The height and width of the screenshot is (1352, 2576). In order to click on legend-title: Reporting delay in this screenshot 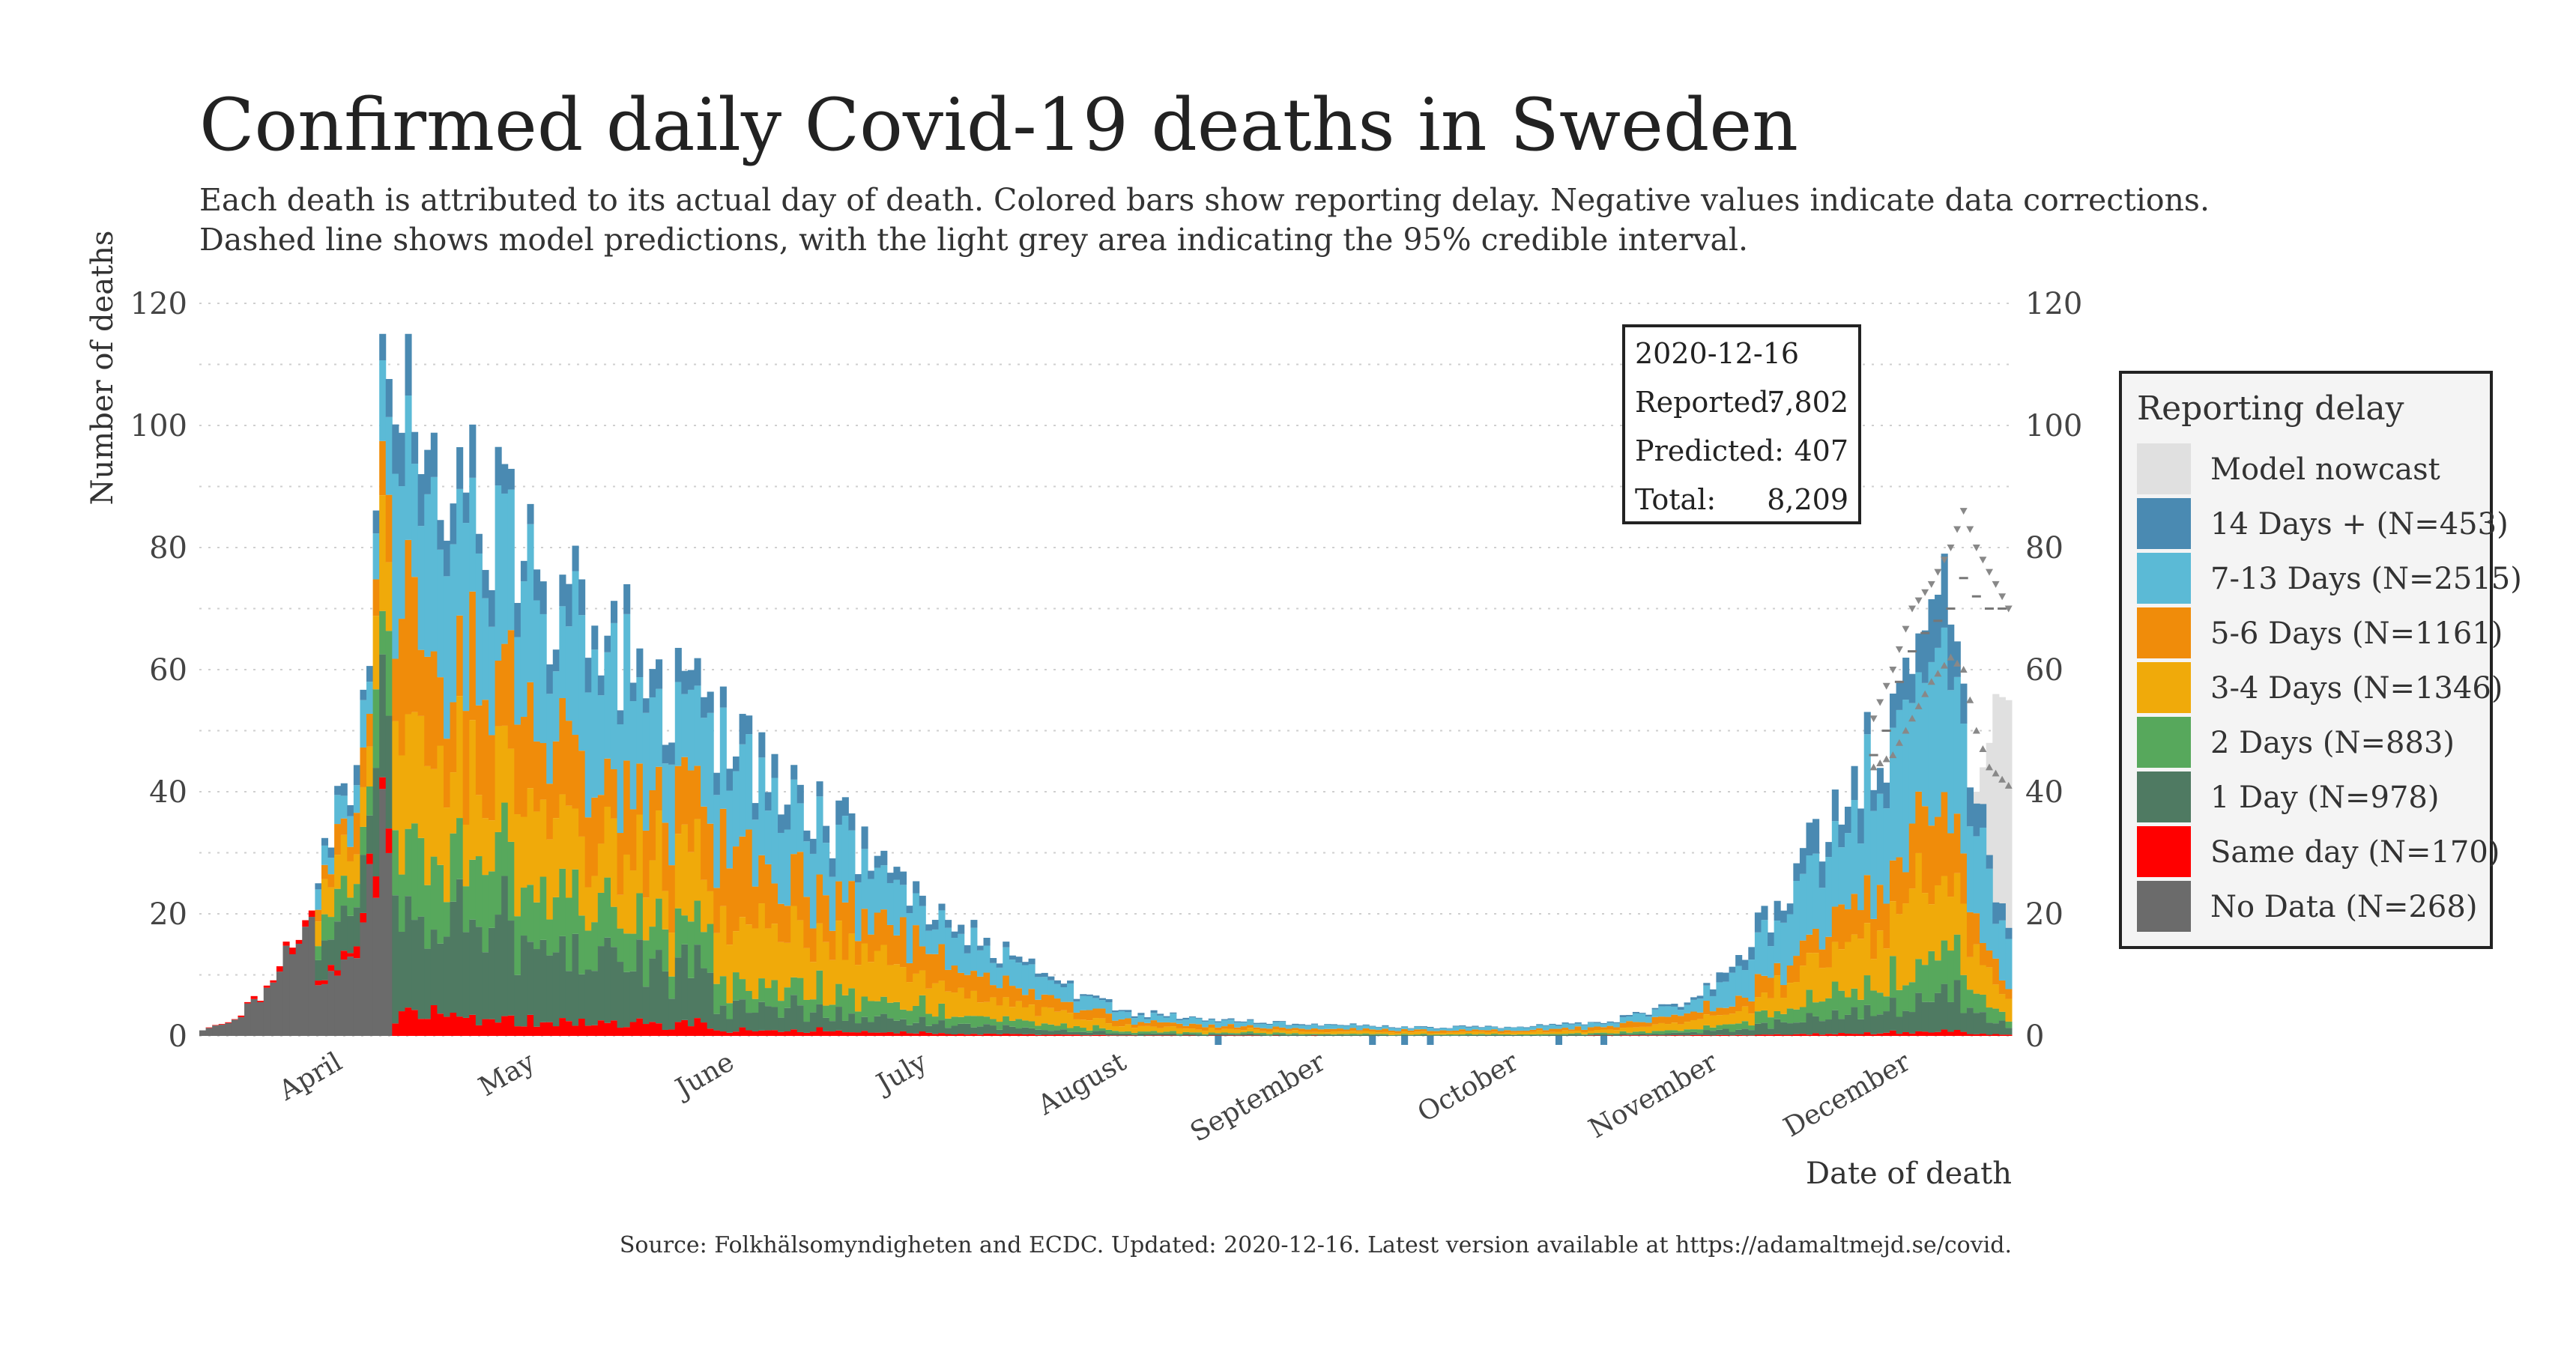, I will do `click(2270, 409)`.